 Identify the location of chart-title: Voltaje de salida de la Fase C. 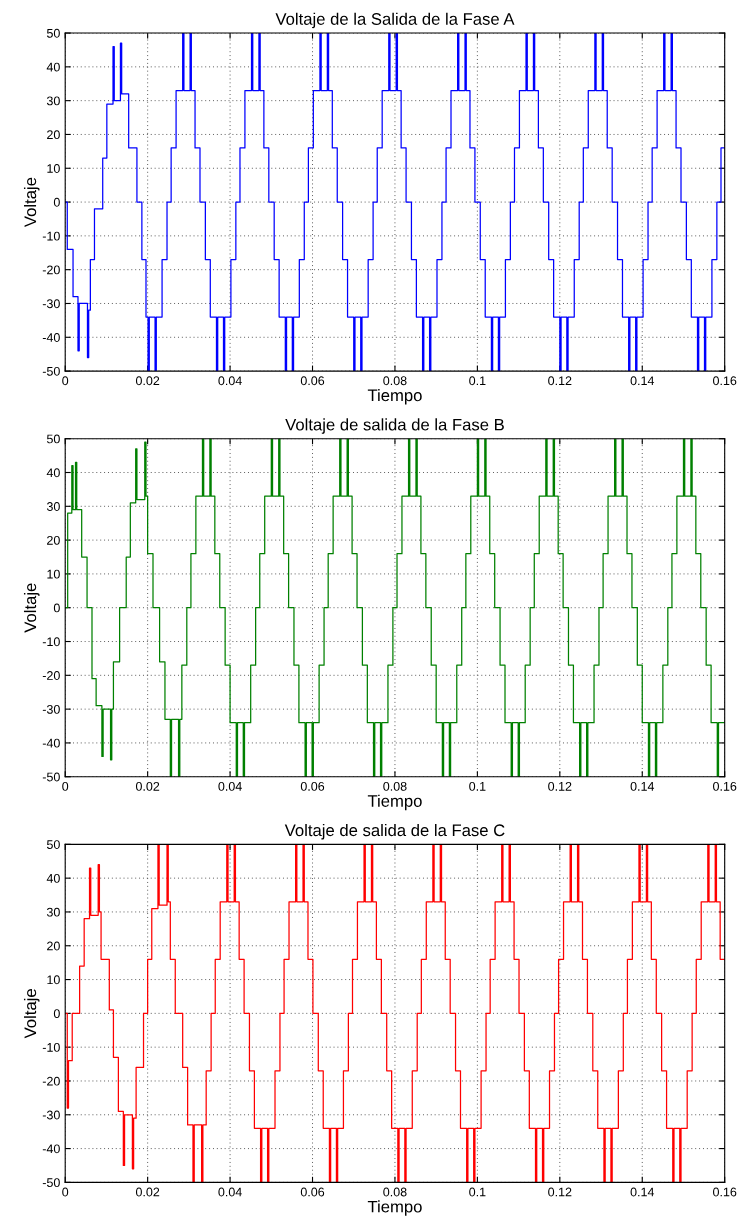
(394, 831).